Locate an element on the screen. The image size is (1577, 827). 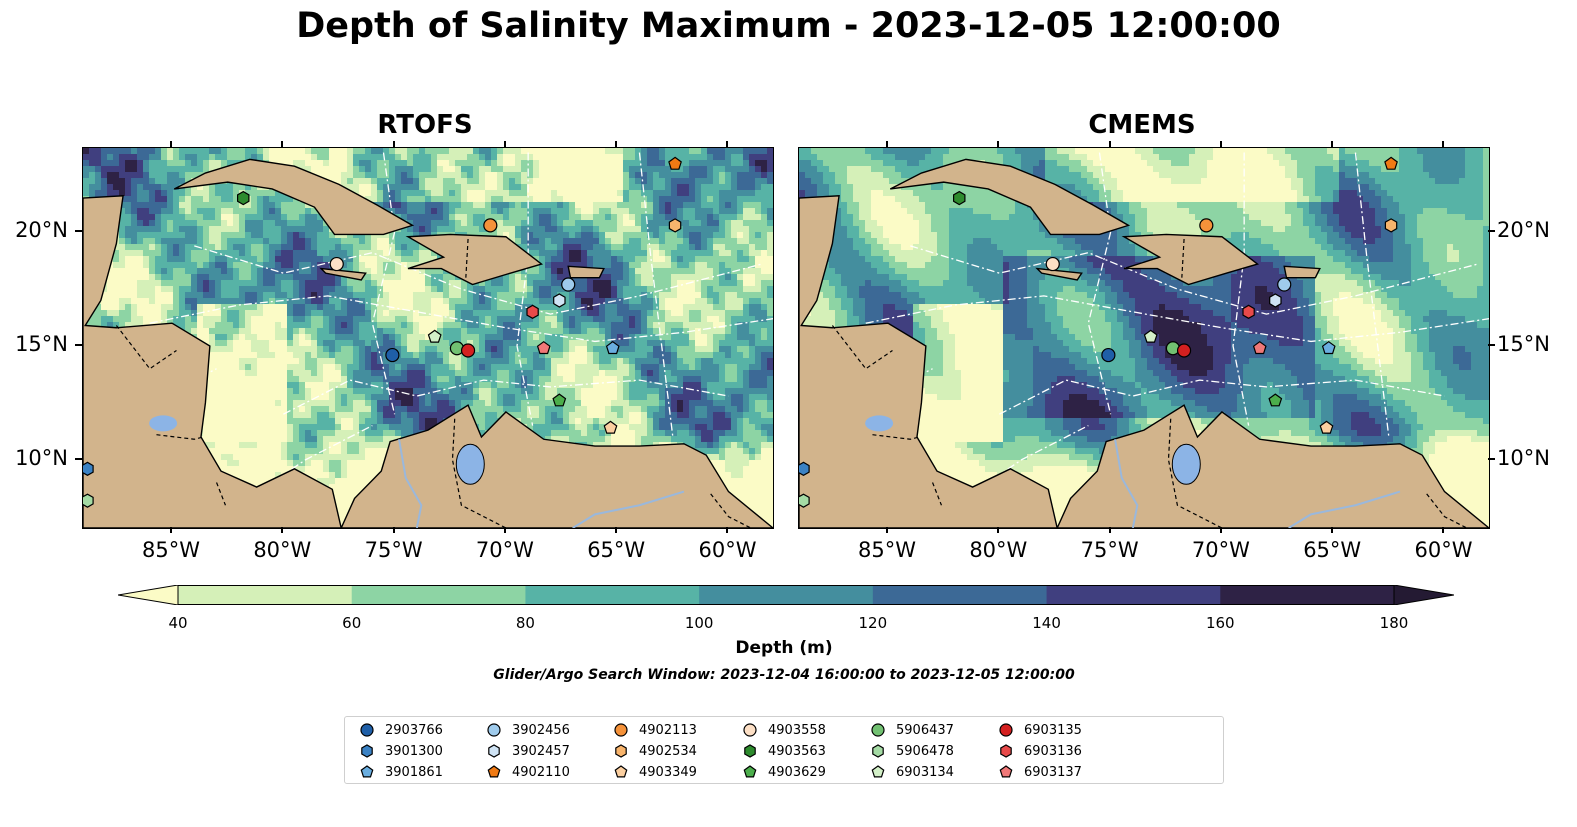
colorbar-tick-label: 140 is located at coordinates (1046, 623).